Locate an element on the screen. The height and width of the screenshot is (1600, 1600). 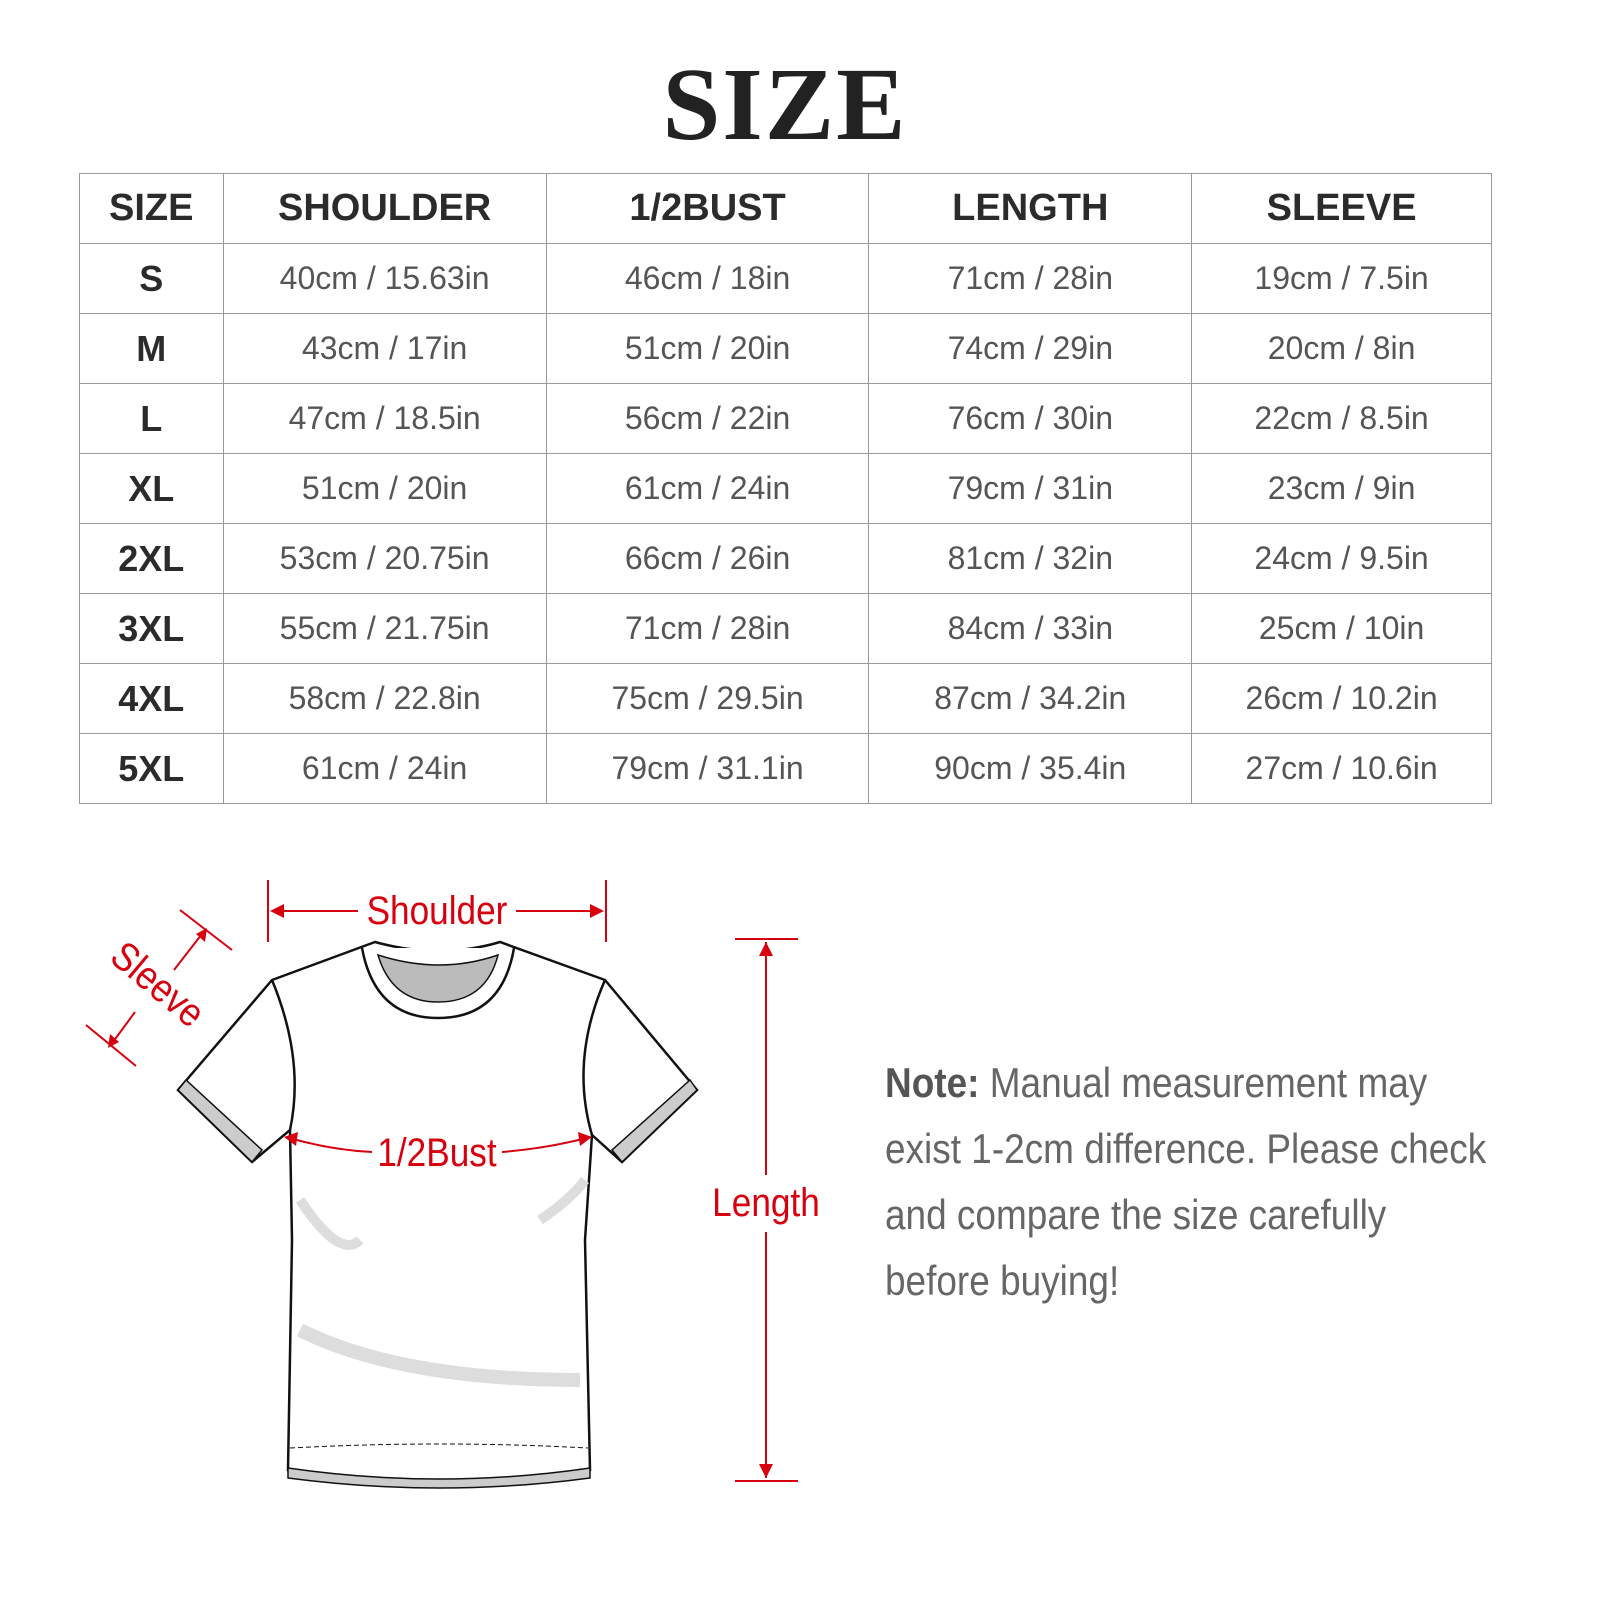
measurement-cell: 76cm / 30in is located at coordinates (1030, 418).